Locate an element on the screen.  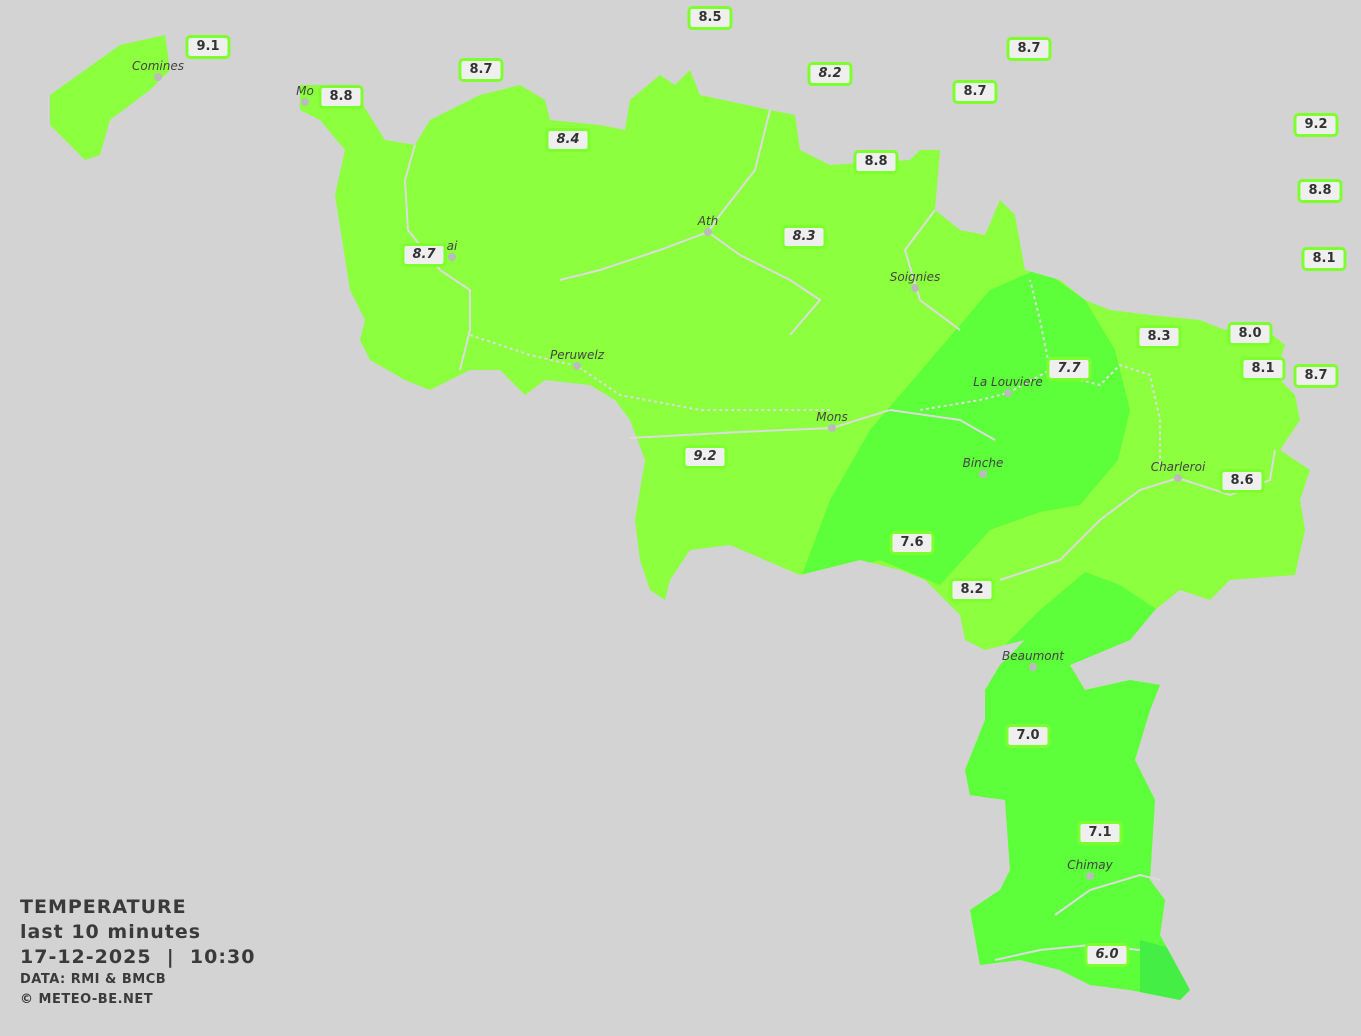
city-label: La Louviere is located at coordinates (1008, 382).